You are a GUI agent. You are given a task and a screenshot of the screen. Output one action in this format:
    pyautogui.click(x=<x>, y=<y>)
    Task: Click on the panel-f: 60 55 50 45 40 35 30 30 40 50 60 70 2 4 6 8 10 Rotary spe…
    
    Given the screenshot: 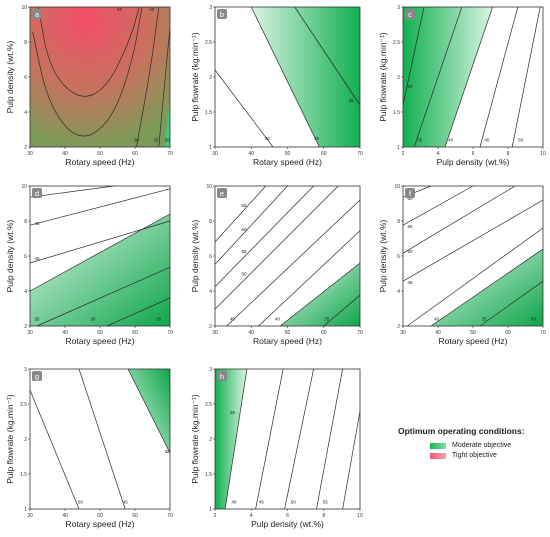 What is the action you would take?
    pyautogui.click(x=462, y=265)
    